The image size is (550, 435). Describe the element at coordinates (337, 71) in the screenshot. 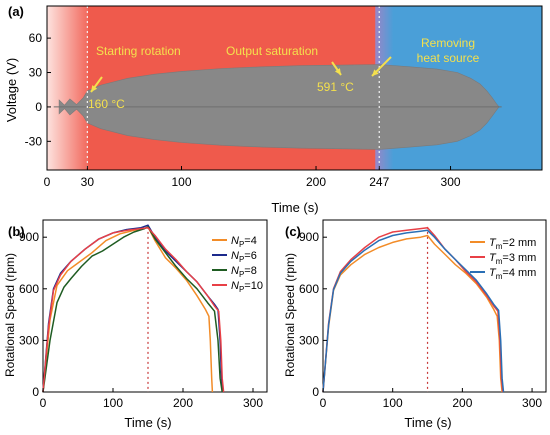

I see `arrow-saturation-head` at that location.